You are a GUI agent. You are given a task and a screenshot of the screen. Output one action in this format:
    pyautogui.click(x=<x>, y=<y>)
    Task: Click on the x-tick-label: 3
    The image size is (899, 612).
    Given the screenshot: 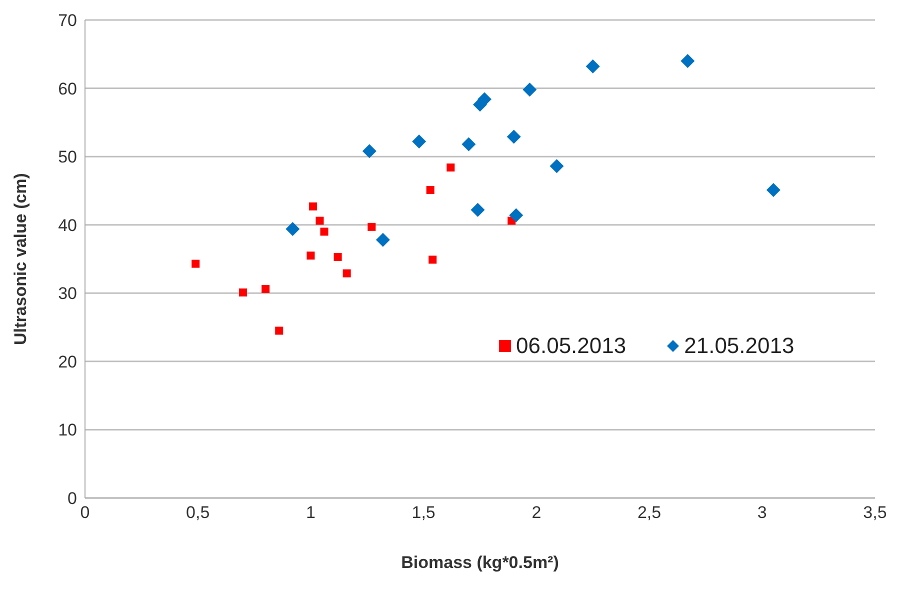 What is the action you would take?
    pyautogui.click(x=762, y=512)
    